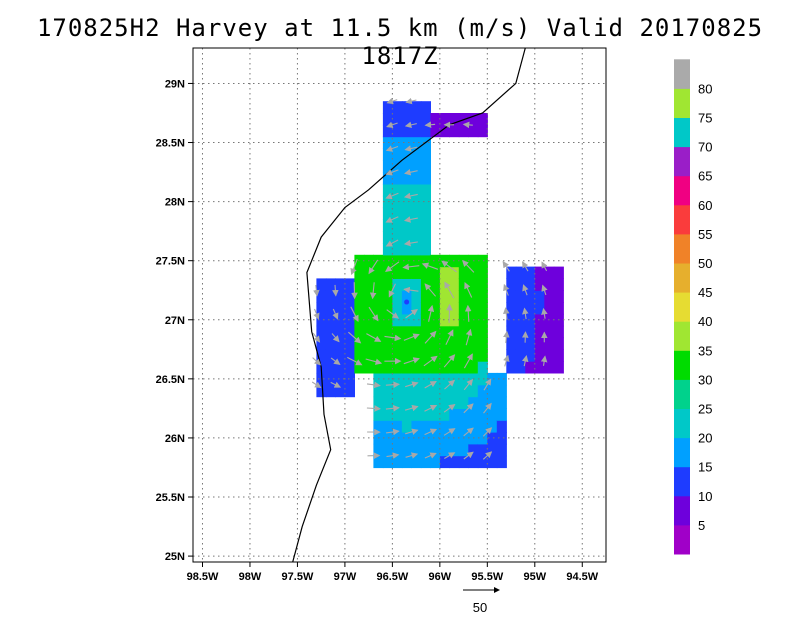 This screenshot has height=618, width=800. Describe the element at coordinates (480, 607) in the screenshot. I see `vector-scale-label: 50` at that location.